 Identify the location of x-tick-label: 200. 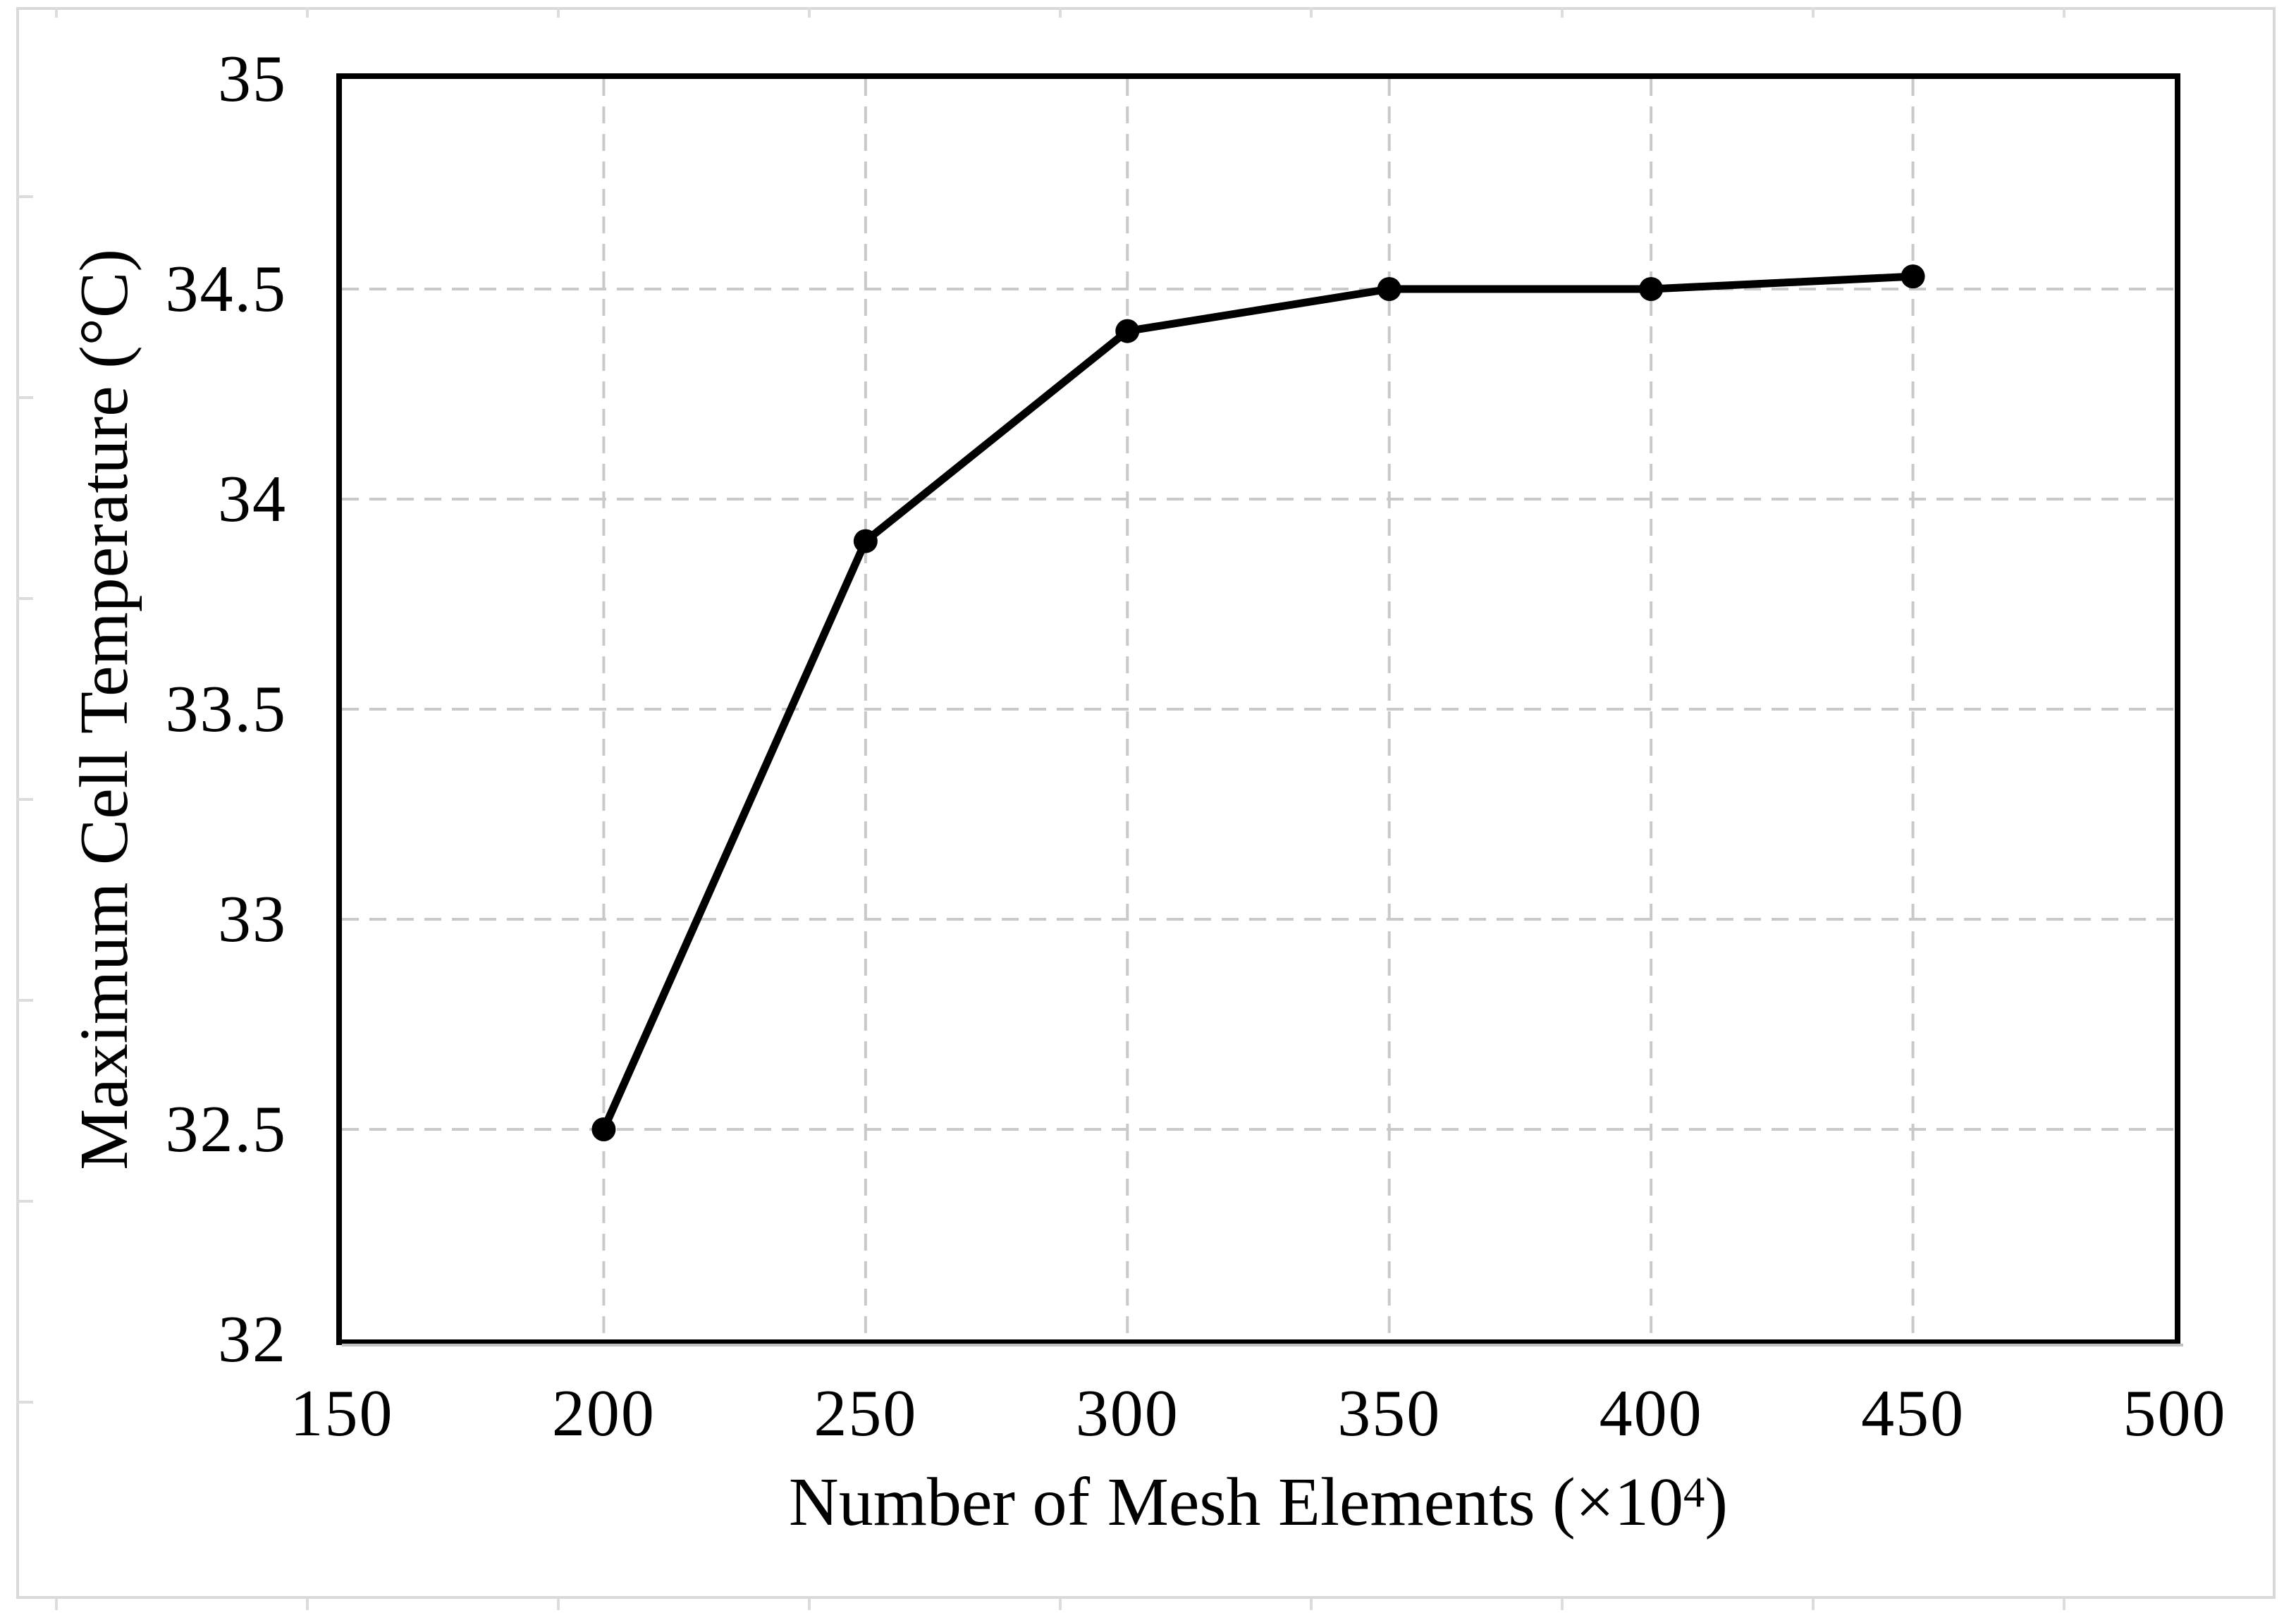
(603, 1413).